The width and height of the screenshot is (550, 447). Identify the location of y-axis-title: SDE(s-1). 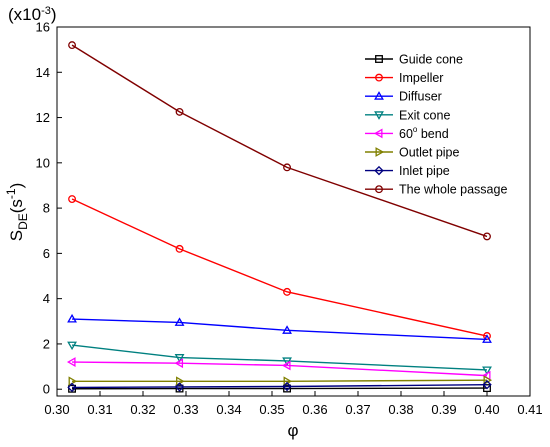
(17, 212).